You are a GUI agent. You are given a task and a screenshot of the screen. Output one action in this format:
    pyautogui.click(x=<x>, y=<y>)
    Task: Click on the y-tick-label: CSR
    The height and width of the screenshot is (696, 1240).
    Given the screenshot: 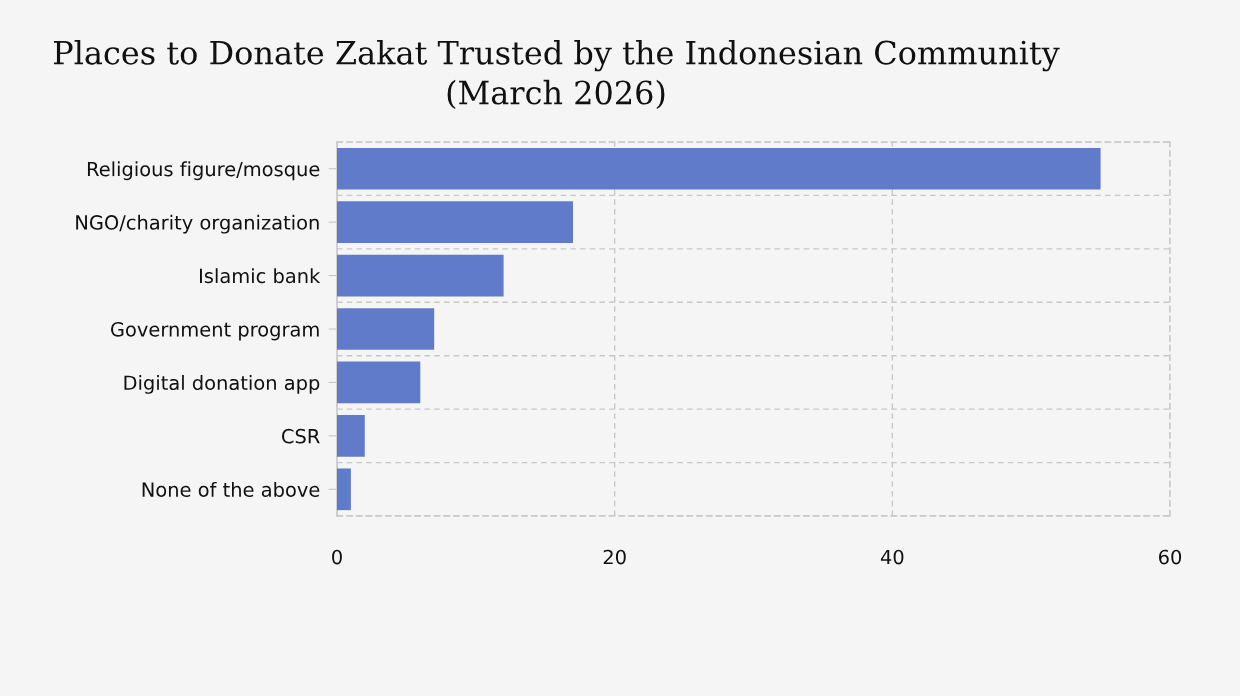 What is the action you would take?
    pyautogui.click(x=300, y=436)
    